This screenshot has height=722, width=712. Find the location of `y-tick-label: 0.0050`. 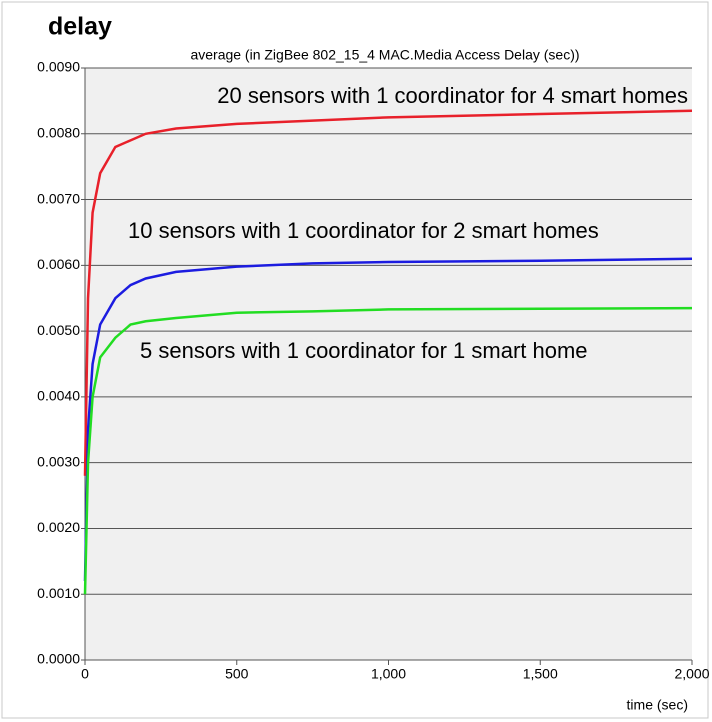

y-tick-label: 0.0050 is located at coordinates (58, 330).